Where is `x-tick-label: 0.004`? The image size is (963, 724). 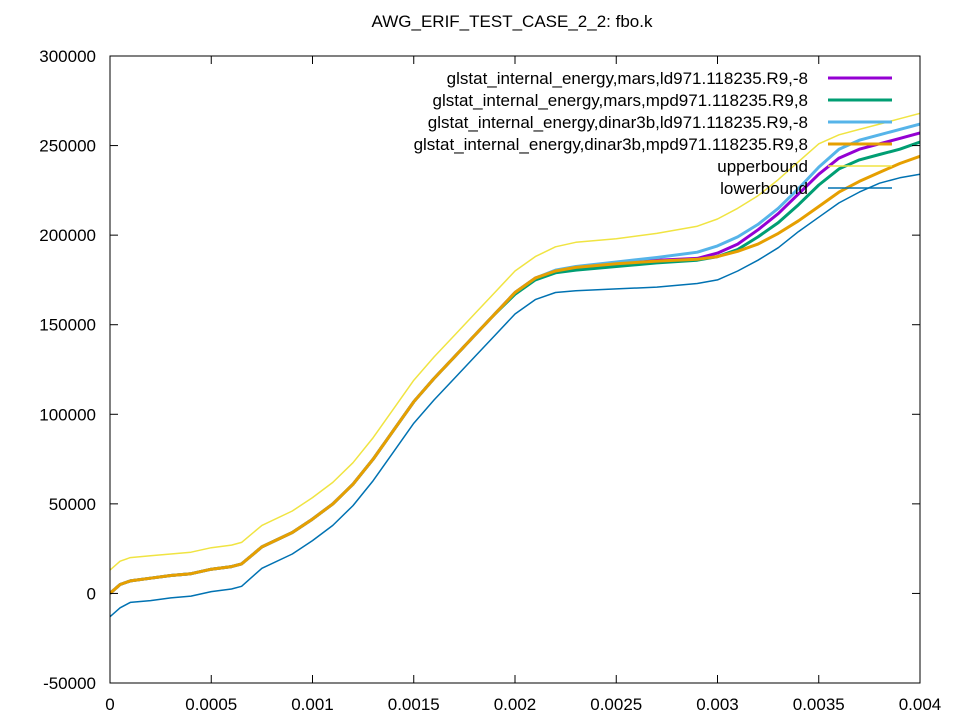
x-tick-label: 0.004 is located at coordinates (920, 704).